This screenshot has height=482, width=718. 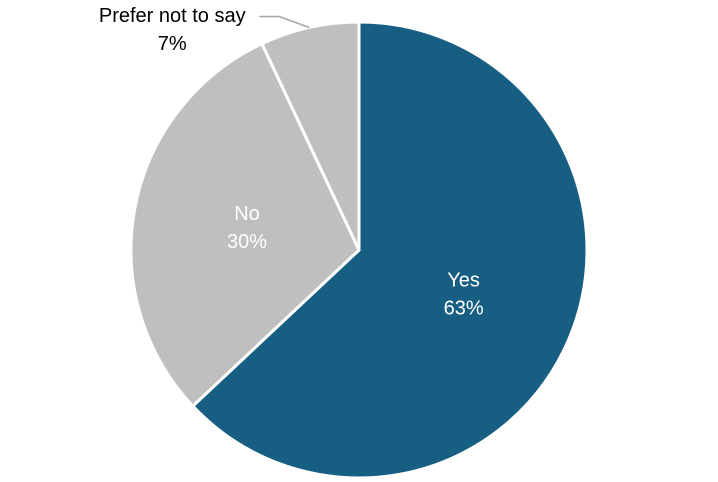 I want to click on value-label: 63%, so click(x=464, y=309).